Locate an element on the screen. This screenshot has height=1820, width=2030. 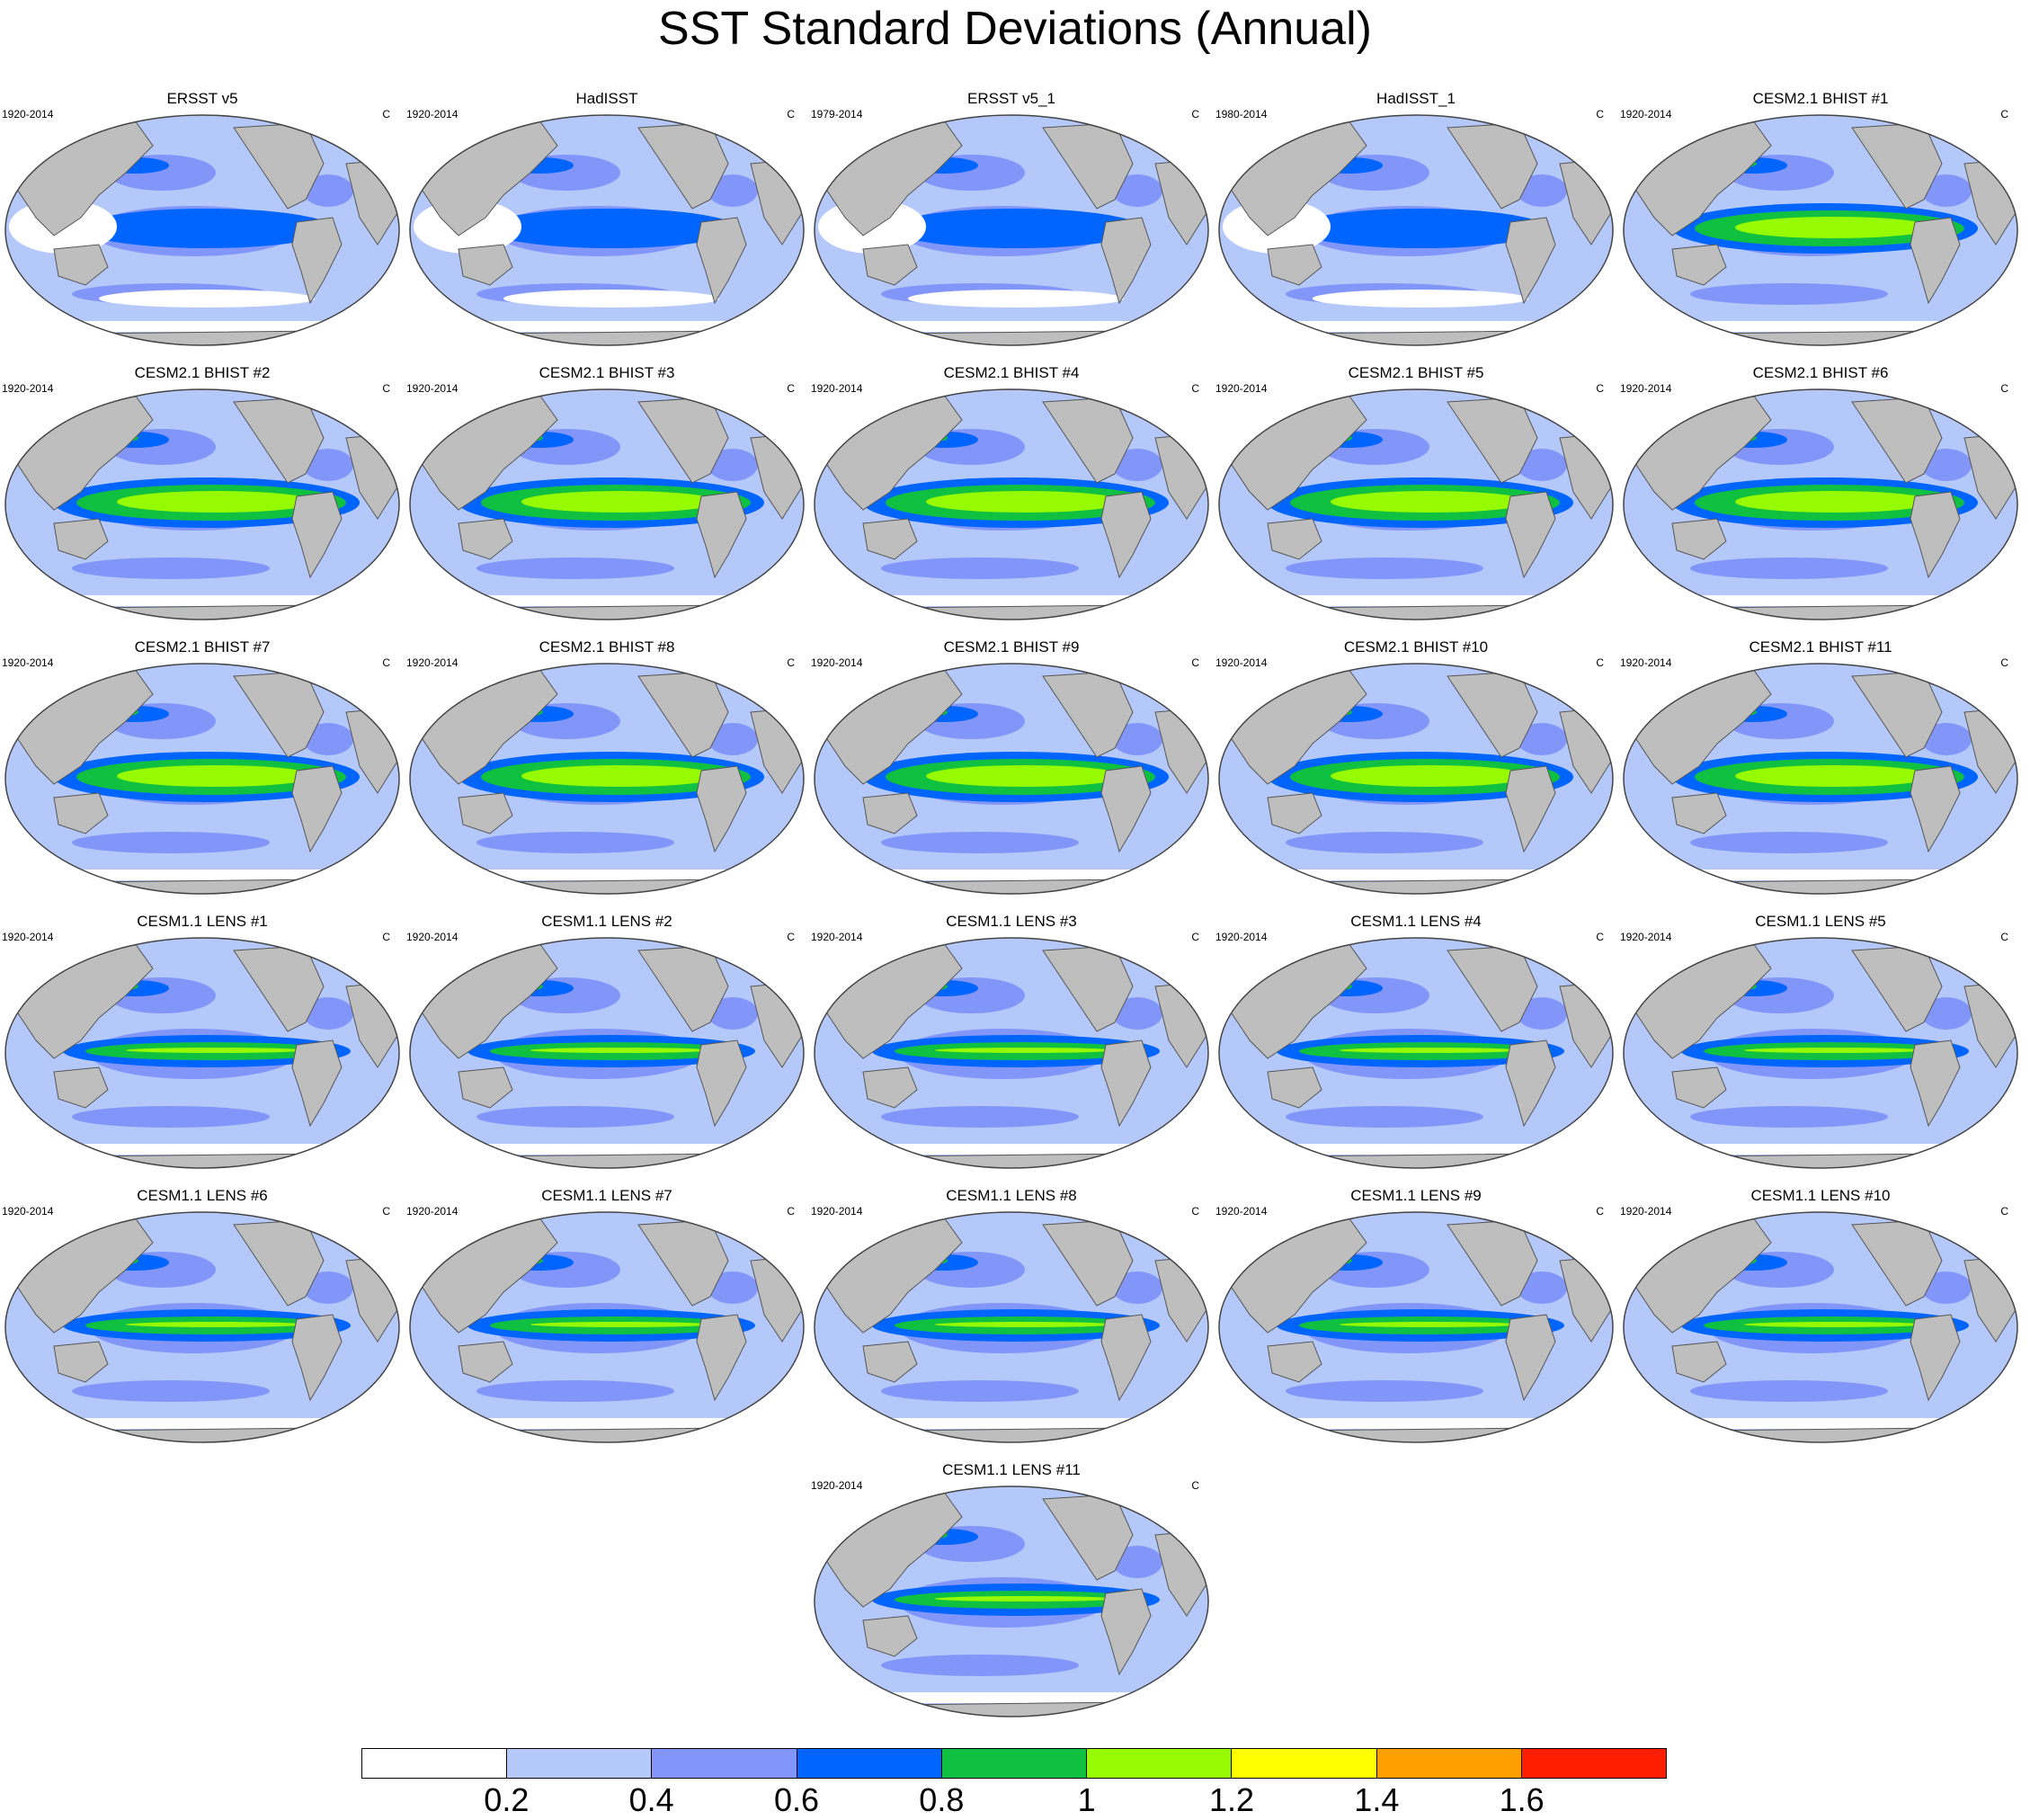
figure-title: SST Standard Deviations (Annual) is located at coordinates (1015, 29).